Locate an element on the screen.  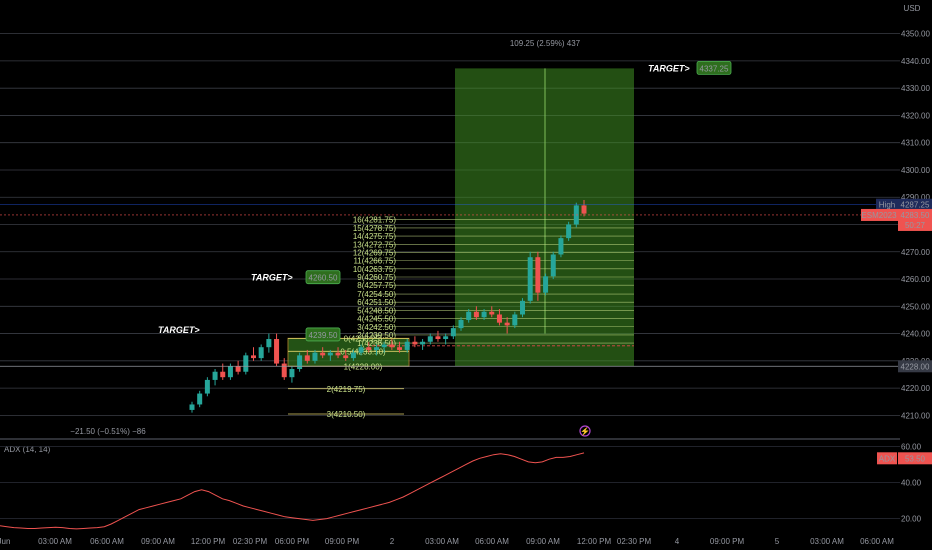
lightning-icon: ⚡ is located at coordinates (585, 431).